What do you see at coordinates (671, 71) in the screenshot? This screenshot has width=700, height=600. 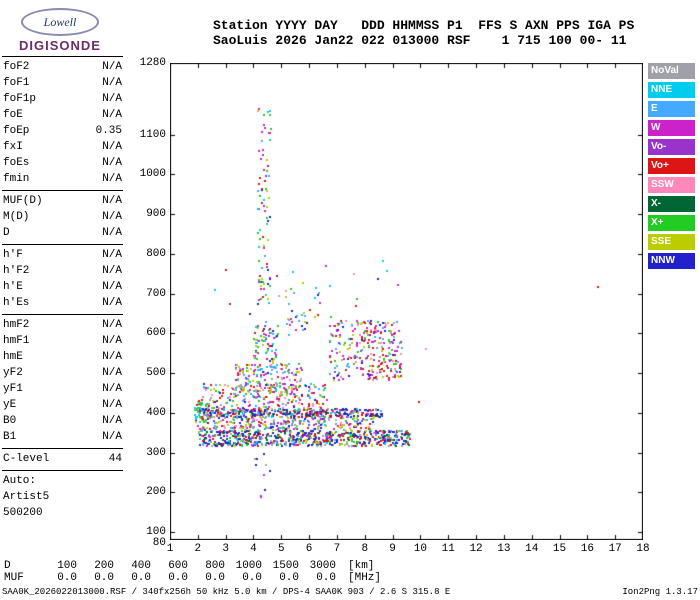 I see `legend-item-noval: NoVal` at bounding box center [671, 71].